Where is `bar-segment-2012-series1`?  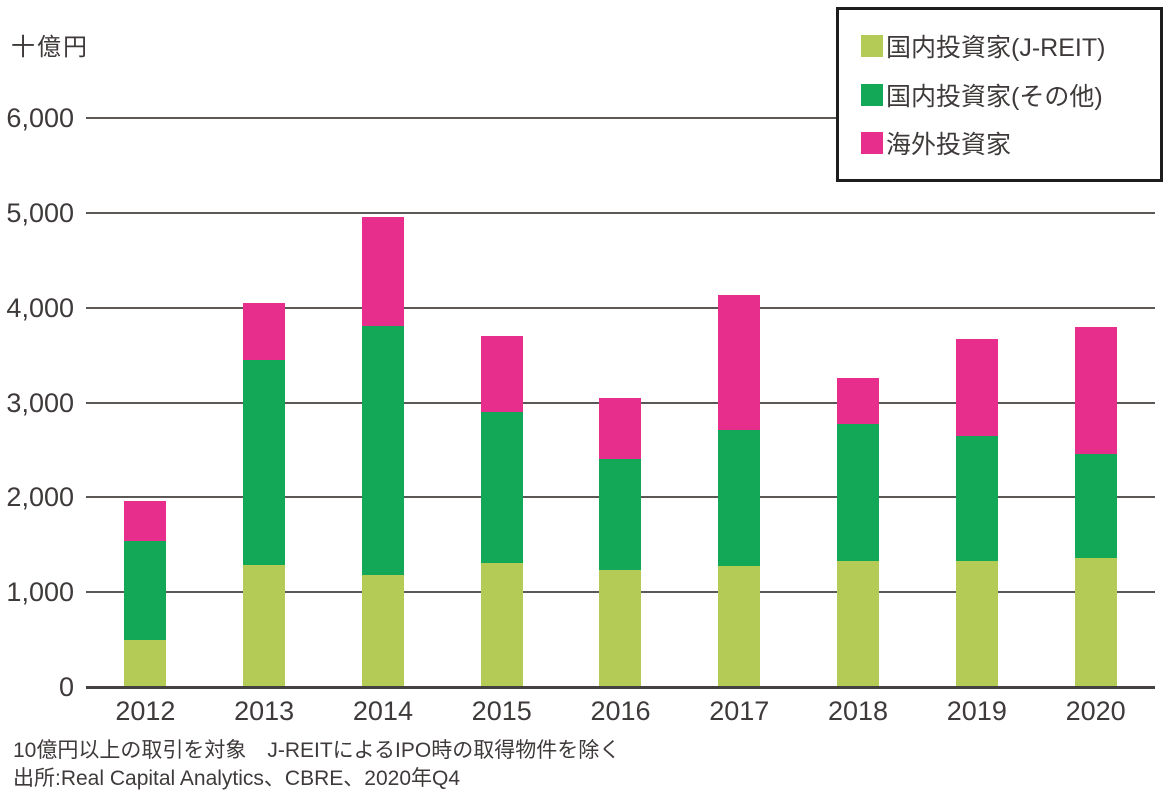 bar-segment-2012-series1 is located at coordinates (145, 590).